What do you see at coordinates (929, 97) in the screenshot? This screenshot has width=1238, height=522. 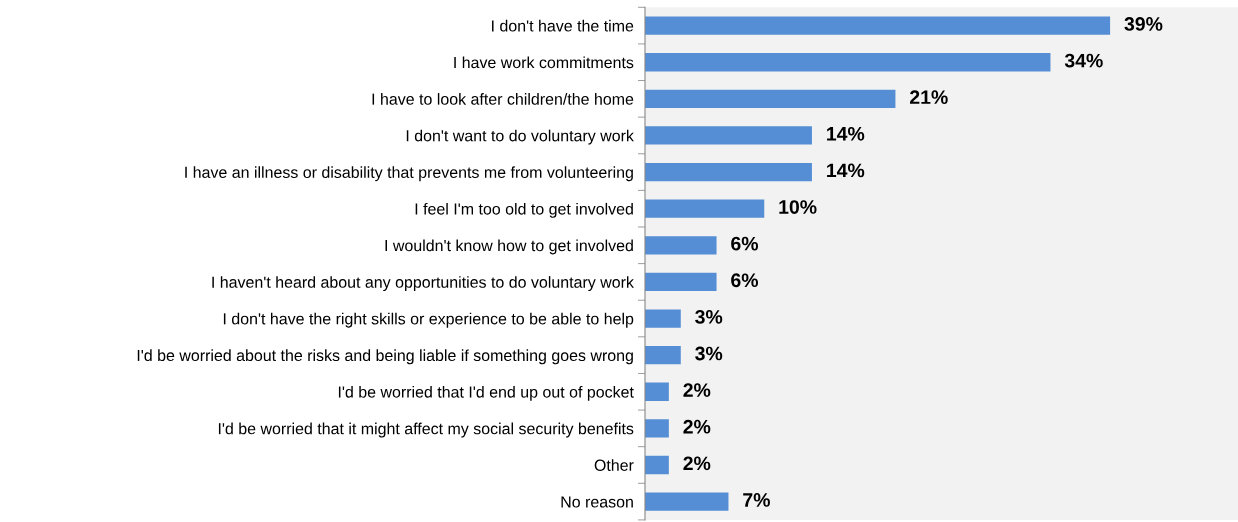 I see `data-label: 21%` at bounding box center [929, 97].